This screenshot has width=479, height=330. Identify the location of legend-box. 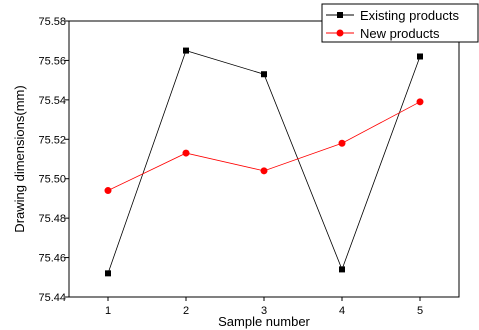
(400, 23).